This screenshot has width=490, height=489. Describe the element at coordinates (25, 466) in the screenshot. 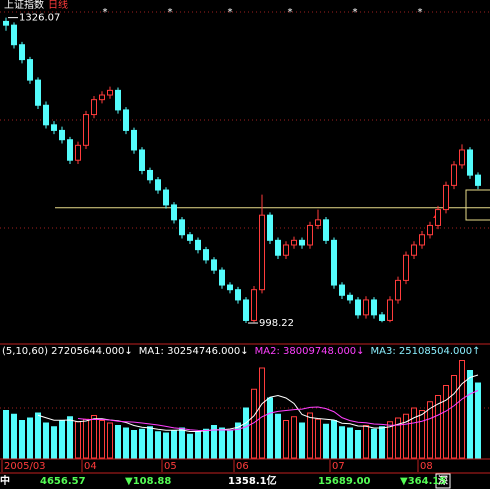

I see `x-tick-label: 2005/03` at that location.